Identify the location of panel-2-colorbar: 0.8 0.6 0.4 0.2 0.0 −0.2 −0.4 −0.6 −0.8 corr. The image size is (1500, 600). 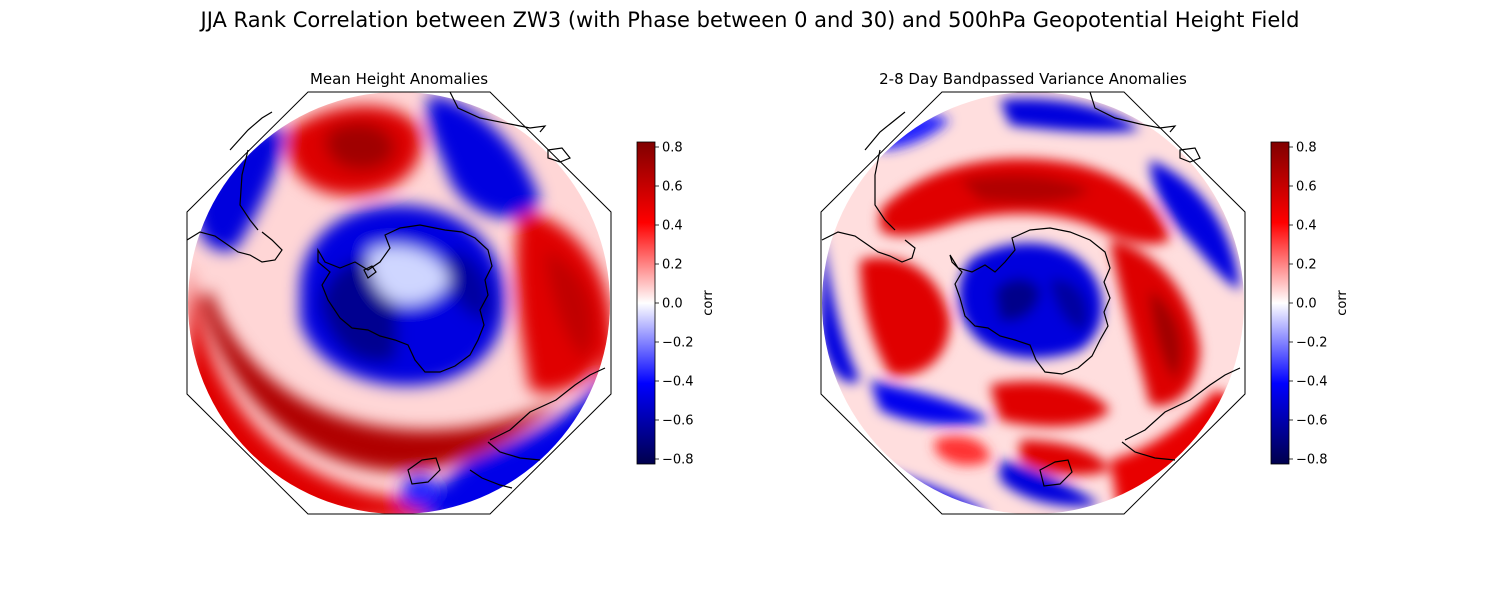
(1310, 304).